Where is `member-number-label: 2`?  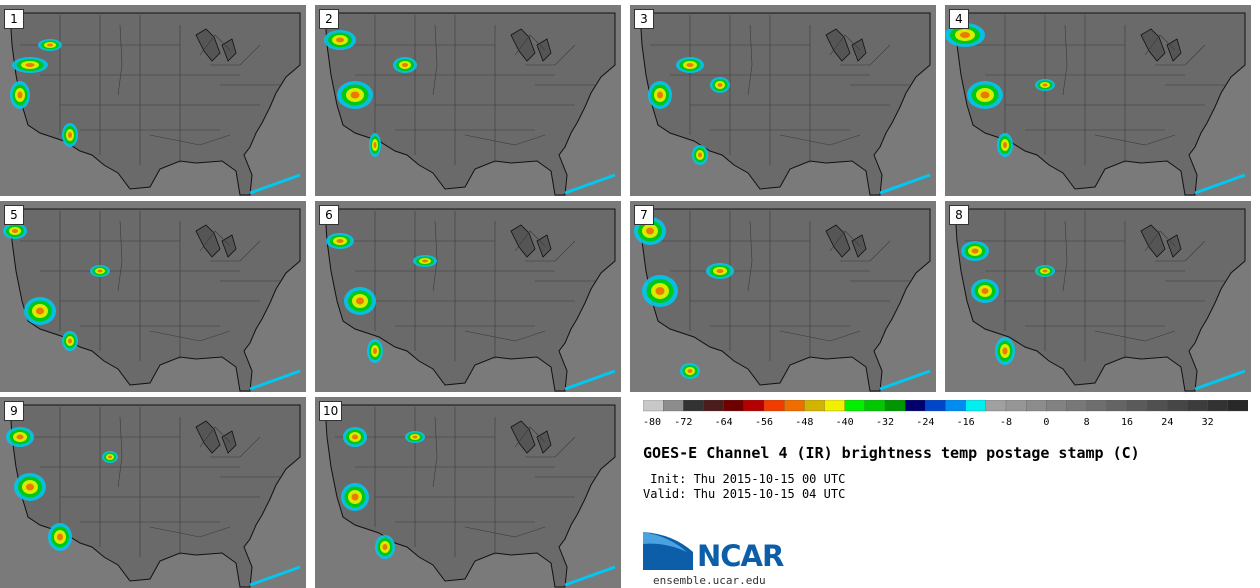
member-number-label: 2 is located at coordinates (329, 19).